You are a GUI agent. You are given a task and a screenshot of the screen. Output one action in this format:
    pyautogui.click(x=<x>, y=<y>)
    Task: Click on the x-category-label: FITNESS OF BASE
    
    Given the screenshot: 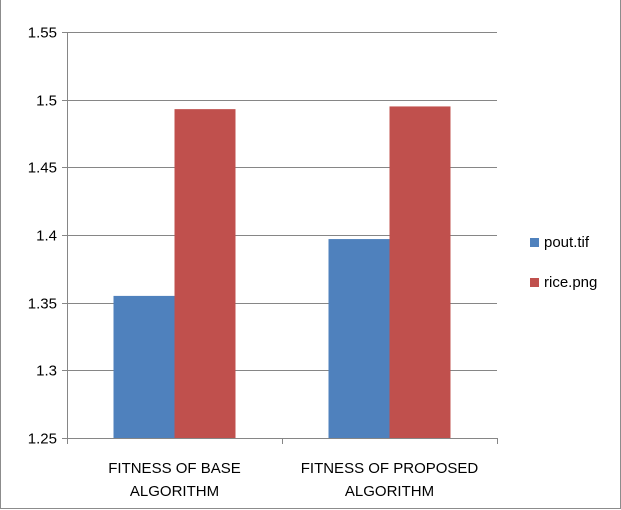 What is the action you would take?
    pyautogui.click(x=174, y=468)
    